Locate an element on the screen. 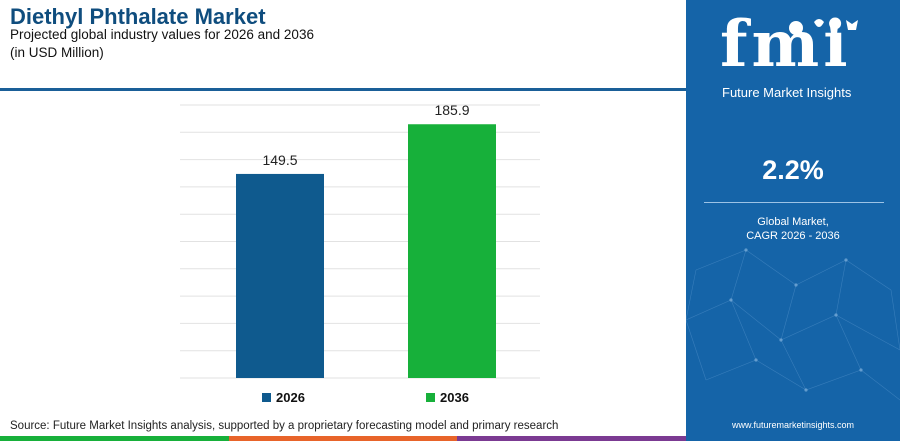 The height and width of the screenshot is (441, 900). chart-unit: (in USD Million) is located at coordinates (57, 52).